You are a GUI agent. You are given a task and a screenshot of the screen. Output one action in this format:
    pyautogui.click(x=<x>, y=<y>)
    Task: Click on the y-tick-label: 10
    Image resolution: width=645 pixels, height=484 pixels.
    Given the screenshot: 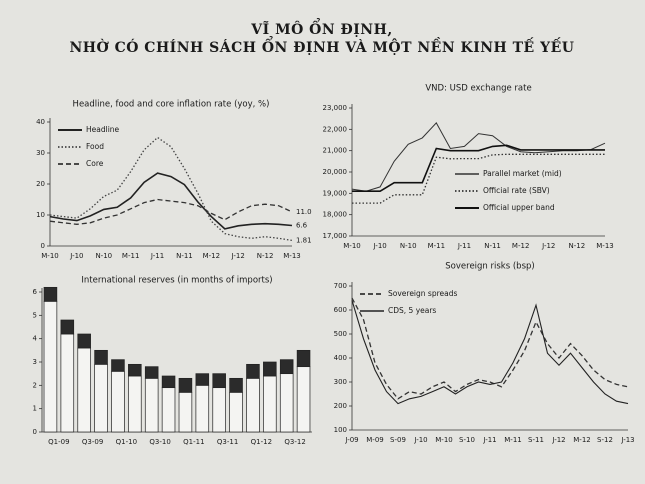 What is the action you would take?
    pyautogui.click(x=40, y=215)
    